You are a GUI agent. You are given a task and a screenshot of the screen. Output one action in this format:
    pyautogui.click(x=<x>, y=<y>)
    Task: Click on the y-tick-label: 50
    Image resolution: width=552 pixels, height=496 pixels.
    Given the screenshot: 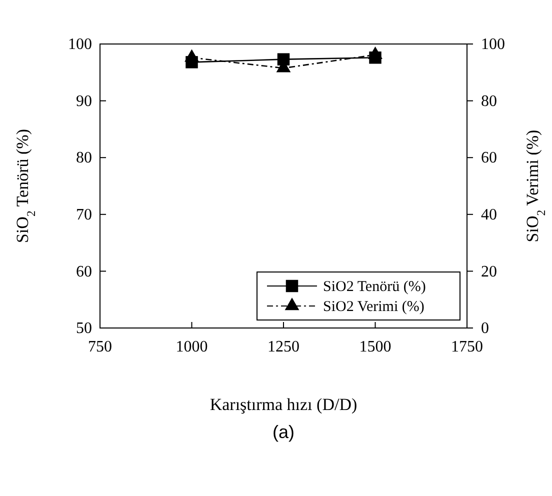 What is the action you would take?
    pyautogui.click(x=84, y=329)
    